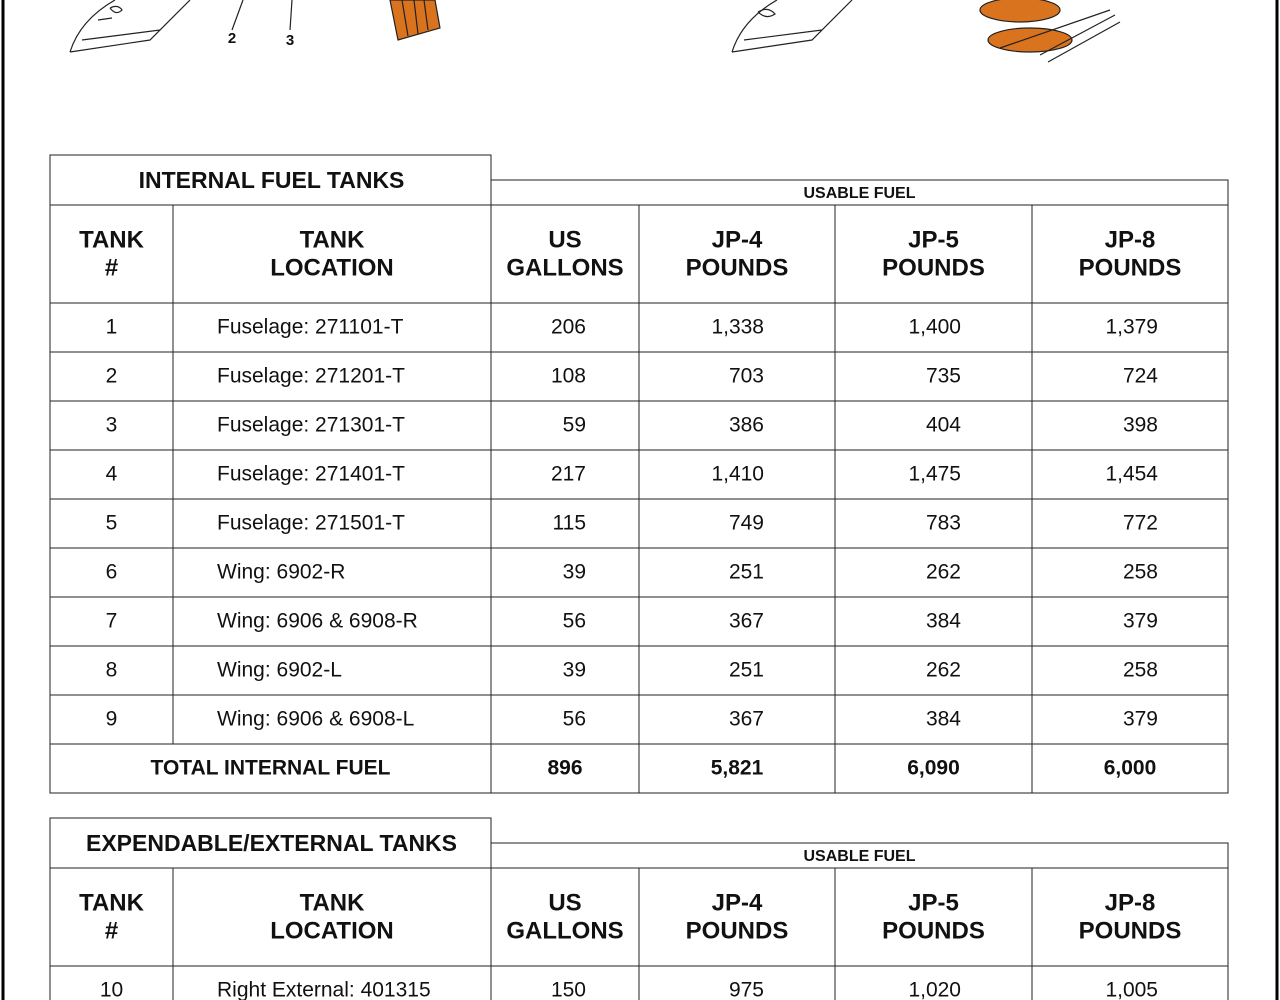 The width and height of the screenshot is (1280, 1000). Describe the element at coordinates (569, 523) in the screenshot. I see `fuel-value: 115` at that location.